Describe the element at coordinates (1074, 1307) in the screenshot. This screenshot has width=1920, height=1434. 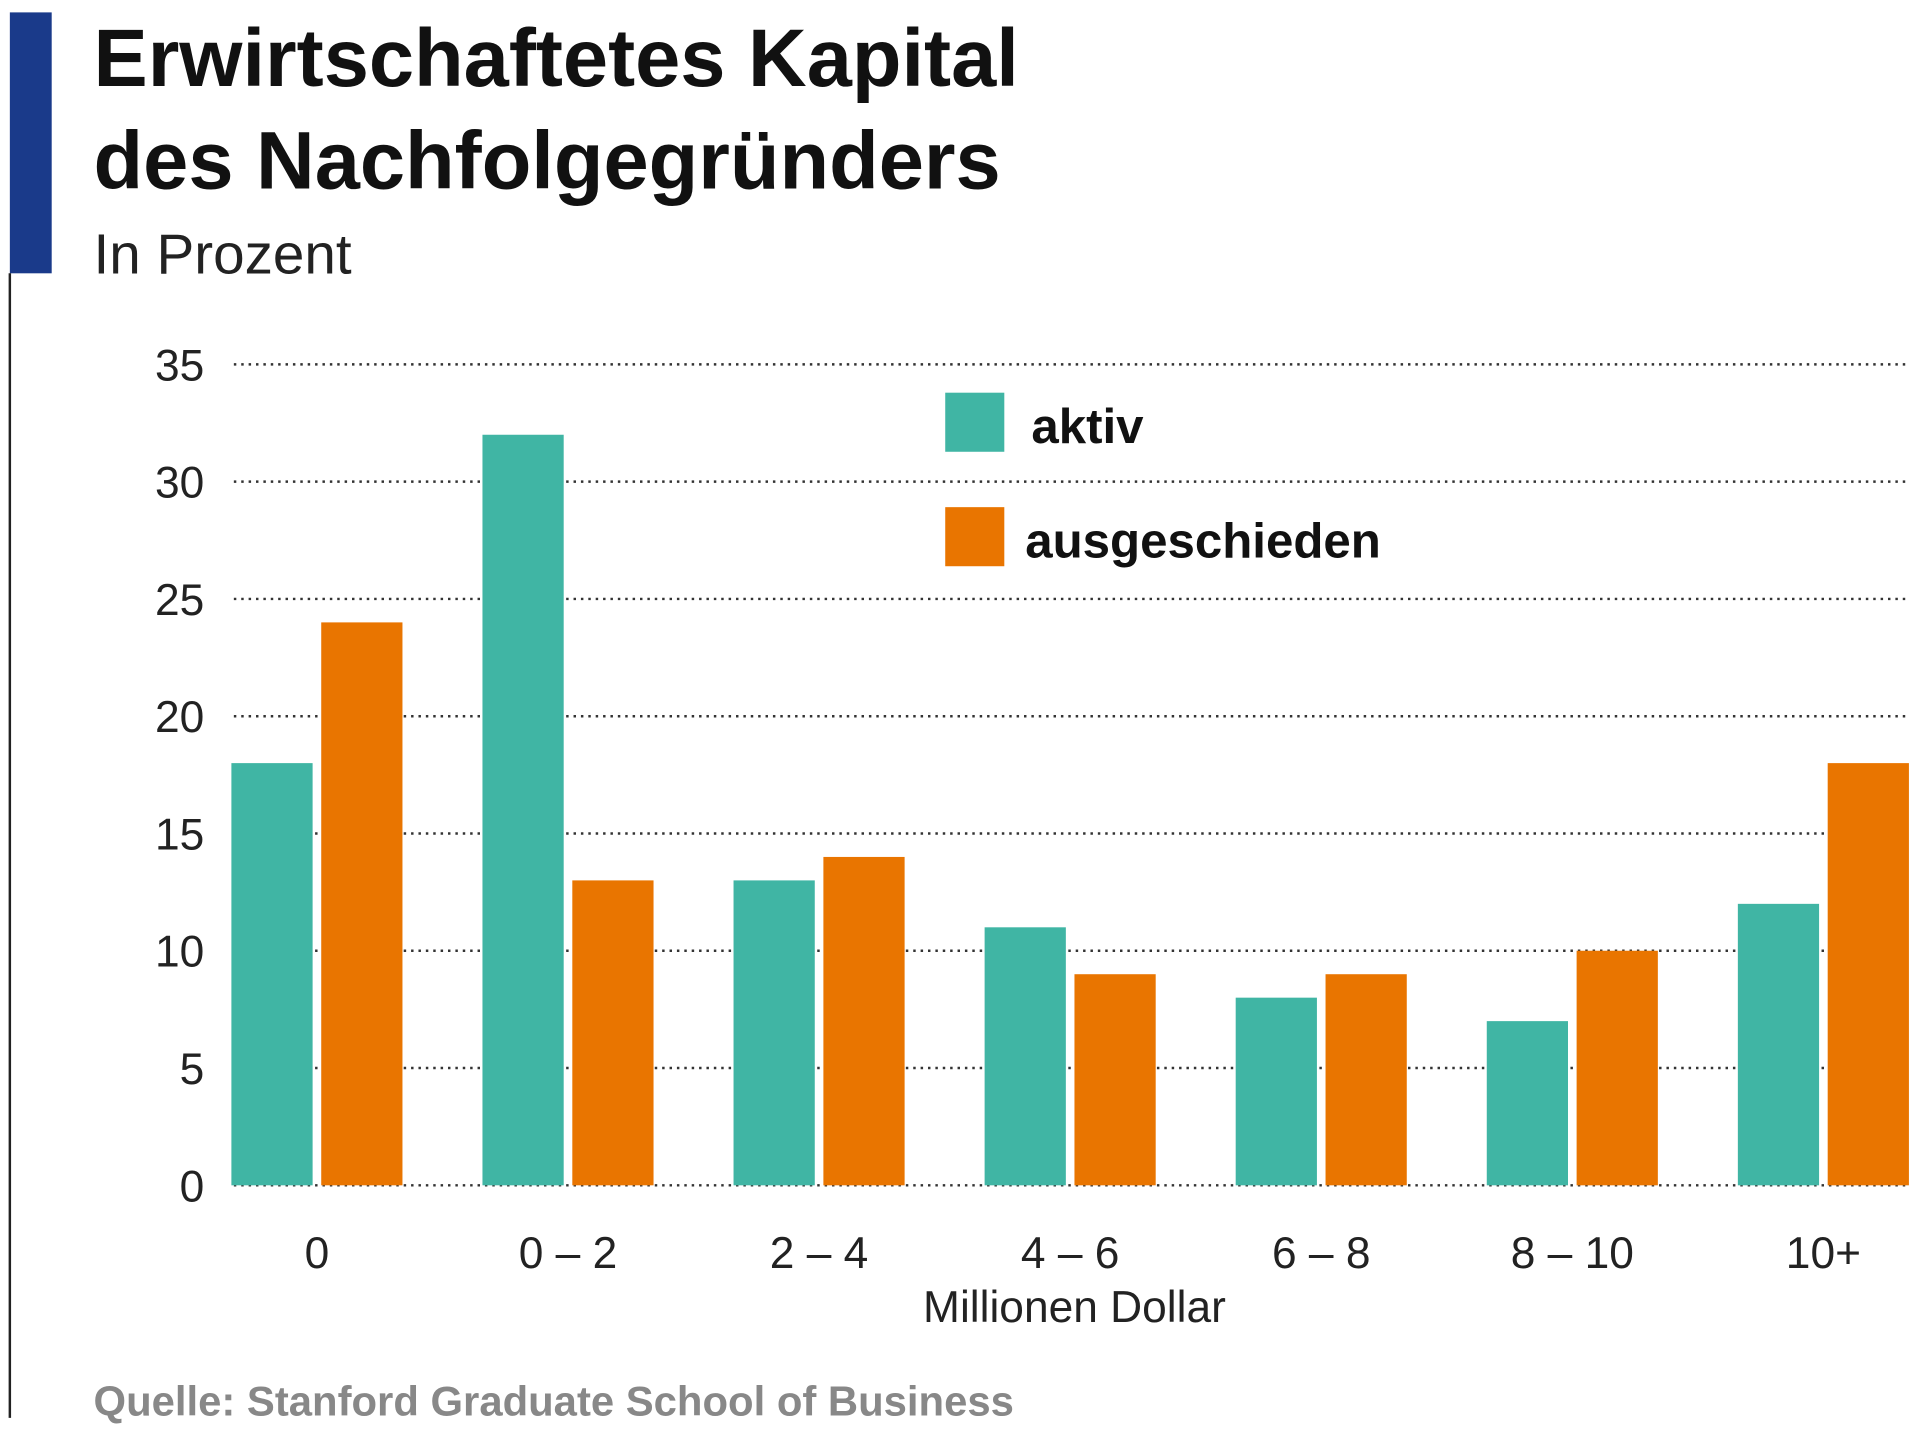
I see `x-axis-label: Millionen Dollar` at that location.